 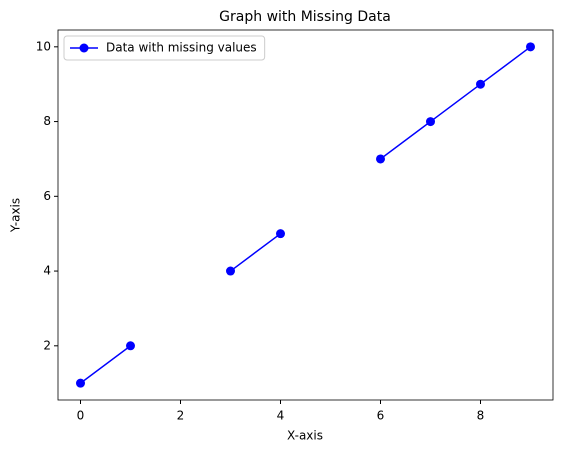 I want to click on y-tick-label: 10, so click(x=43, y=46).